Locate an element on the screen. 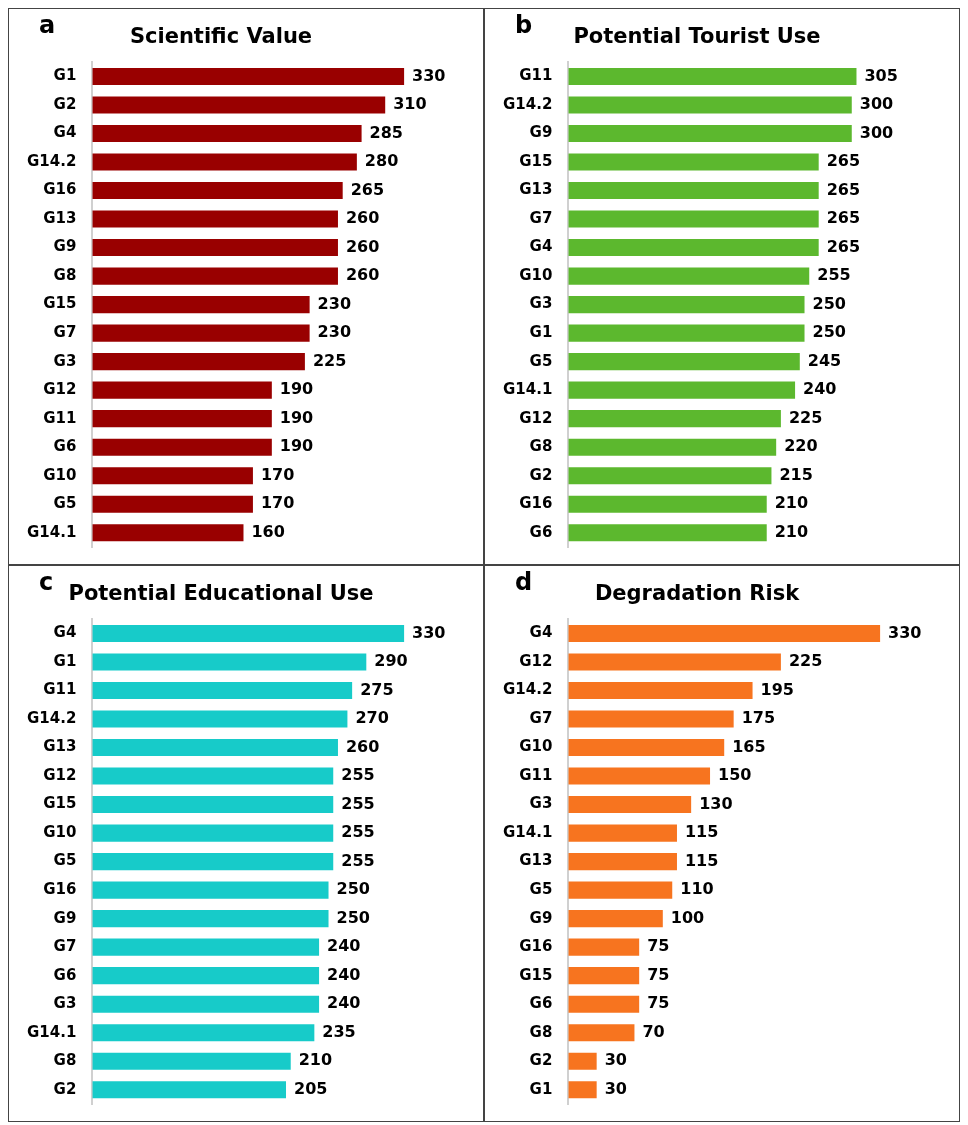 This screenshot has width=968, height=1125. data-label: 160 is located at coordinates (268, 531).